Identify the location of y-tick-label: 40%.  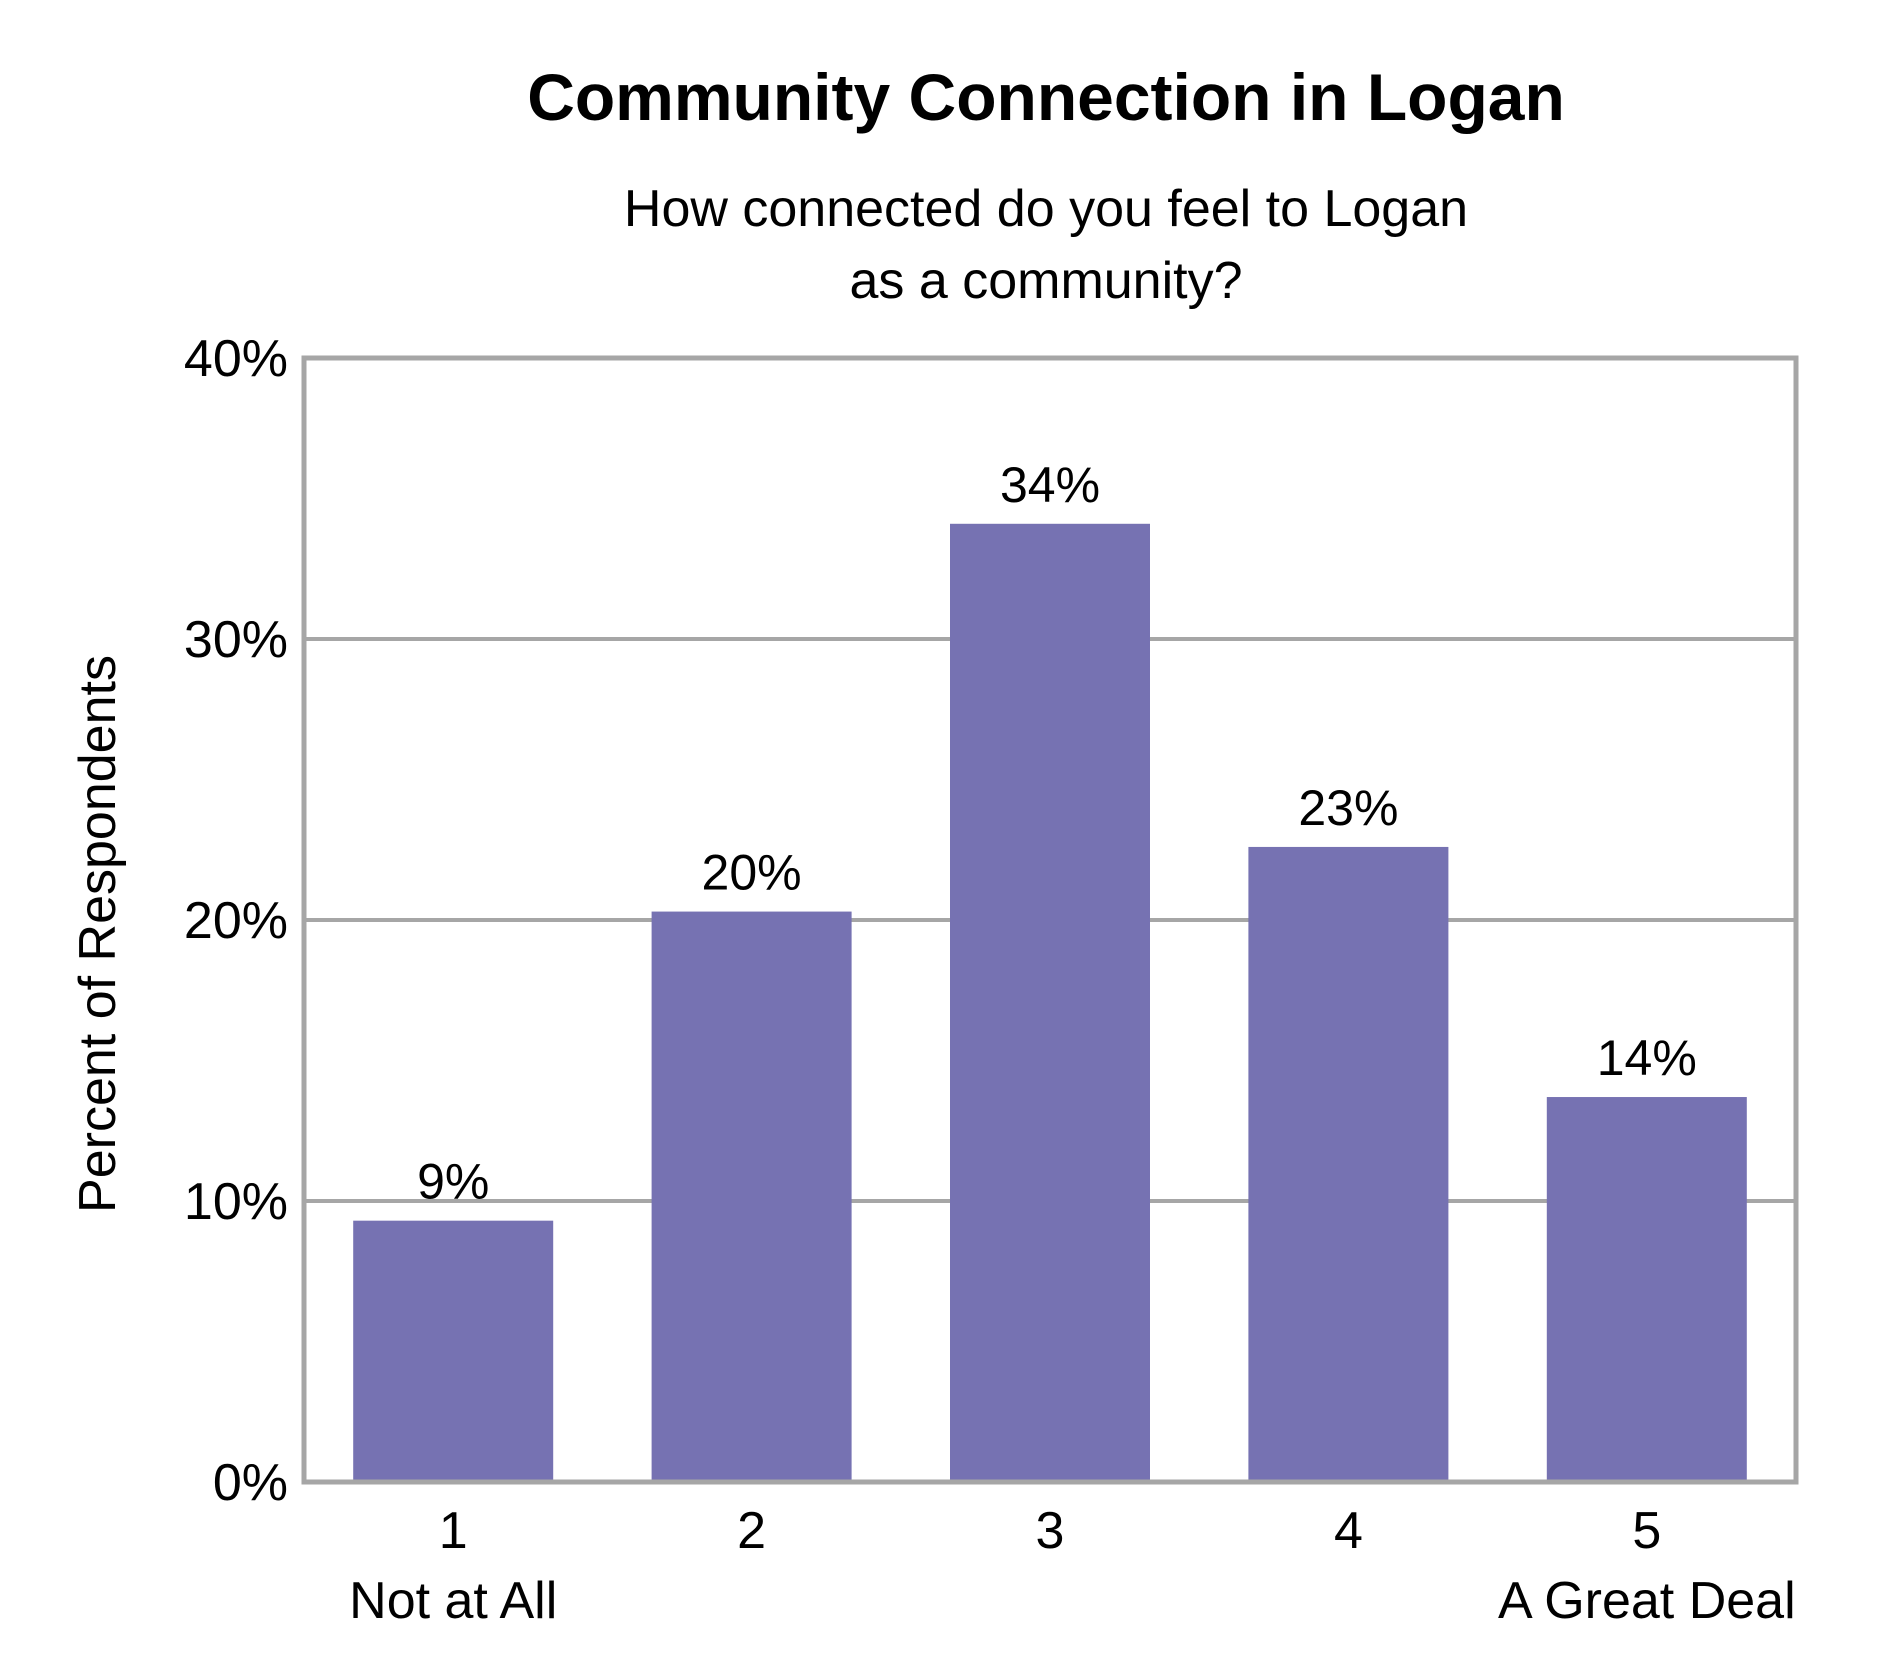
(236, 359).